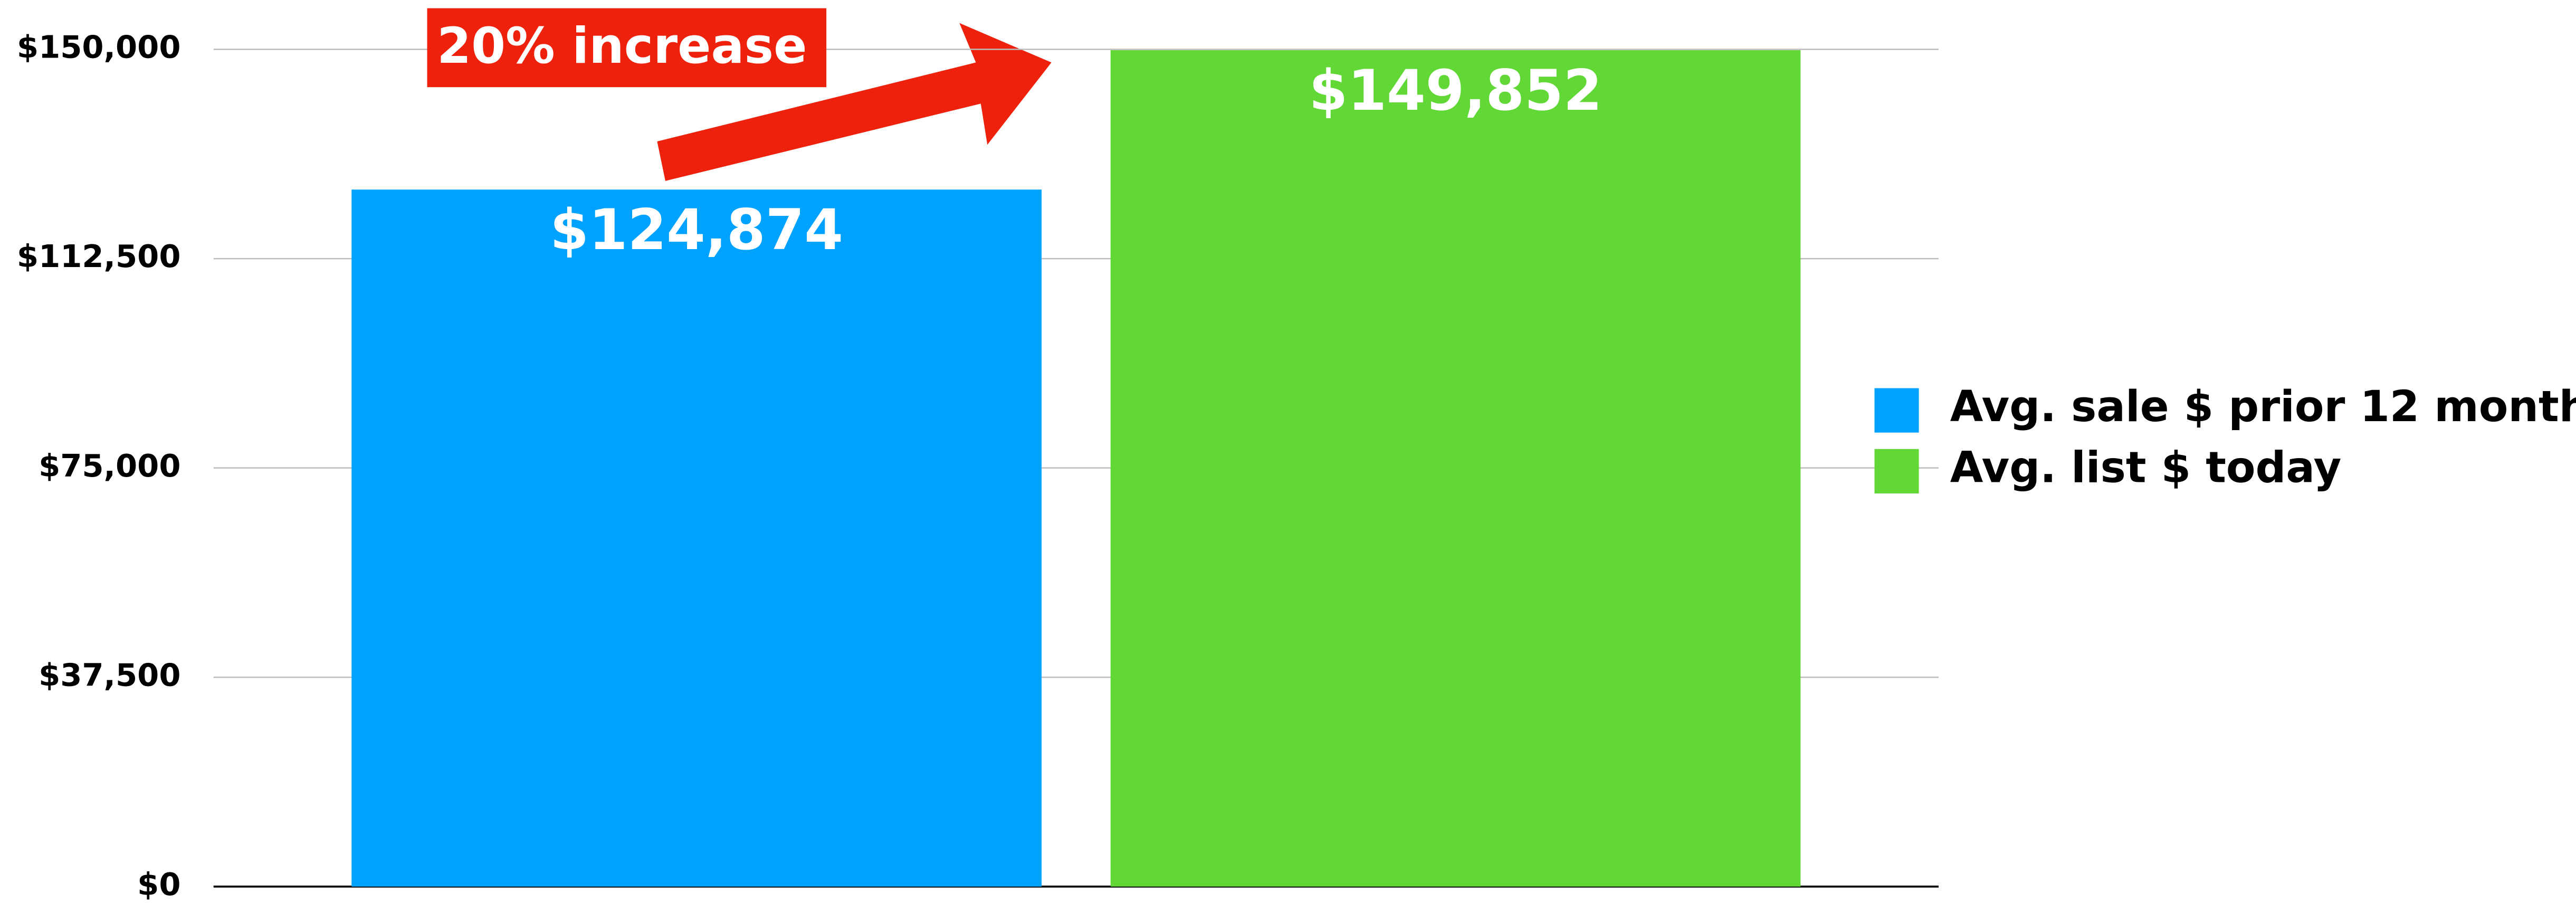  Describe the element at coordinates (696, 229) in the screenshot. I see `data-label: $124,874` at that location.